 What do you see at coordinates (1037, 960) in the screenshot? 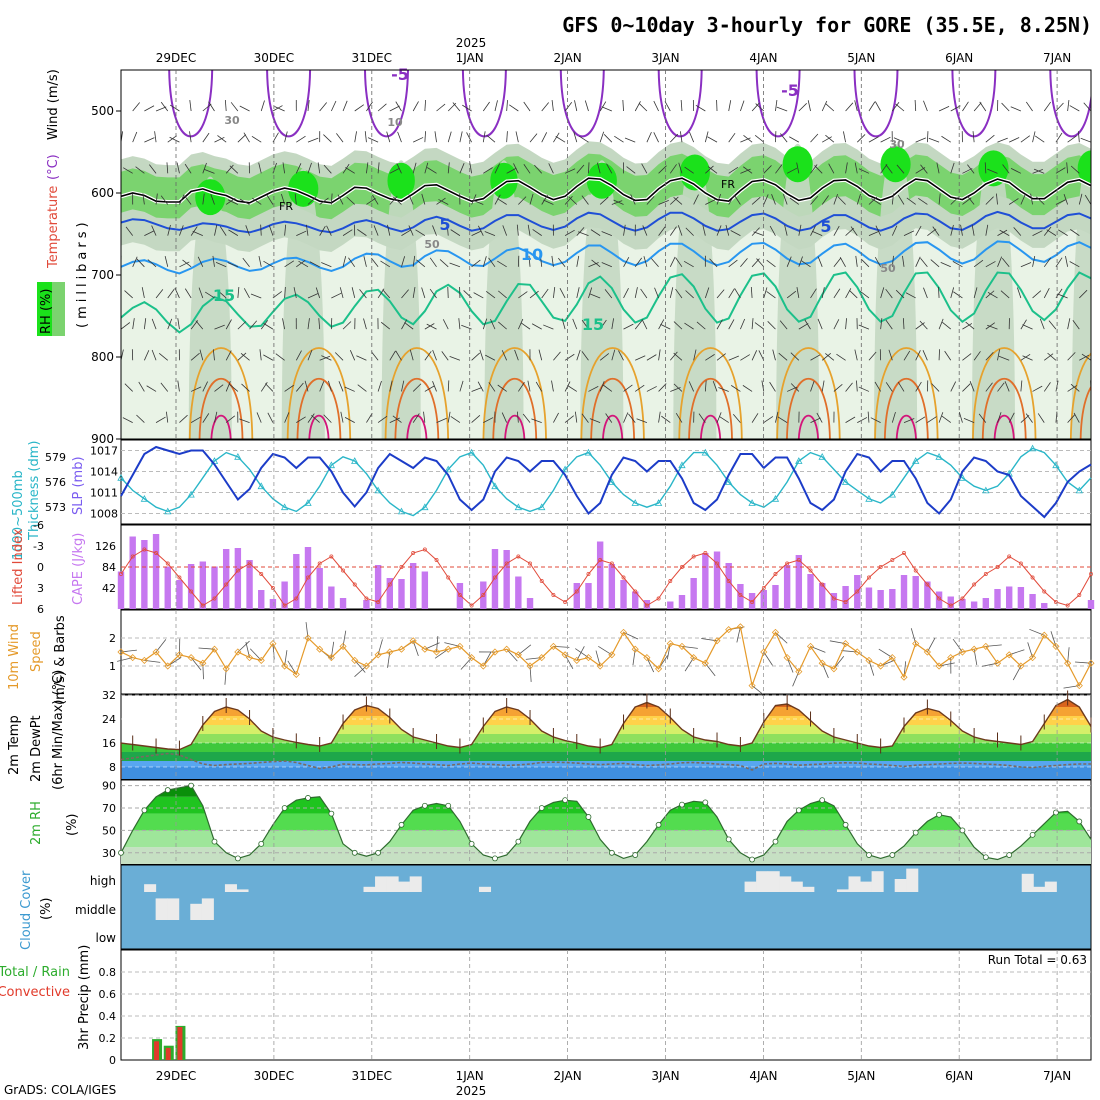
I see `run-total-label: Run Total = 0.63` at bounding box center [1037, 960].